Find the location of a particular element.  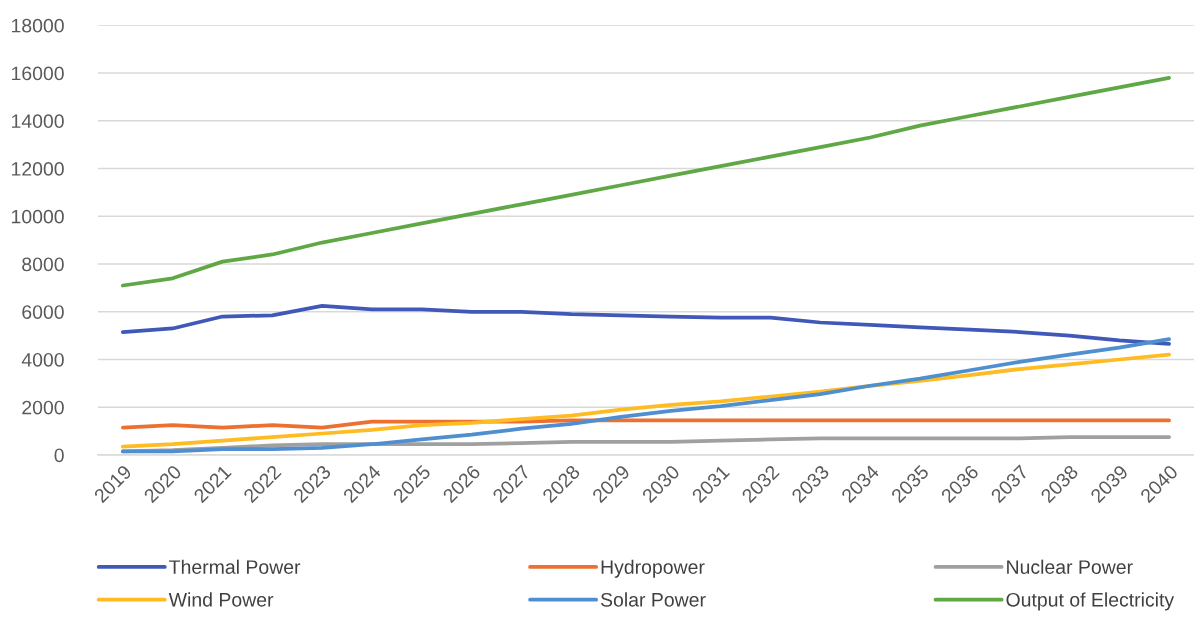

legend-label: Wind Power is located at coordinates (221, 599).